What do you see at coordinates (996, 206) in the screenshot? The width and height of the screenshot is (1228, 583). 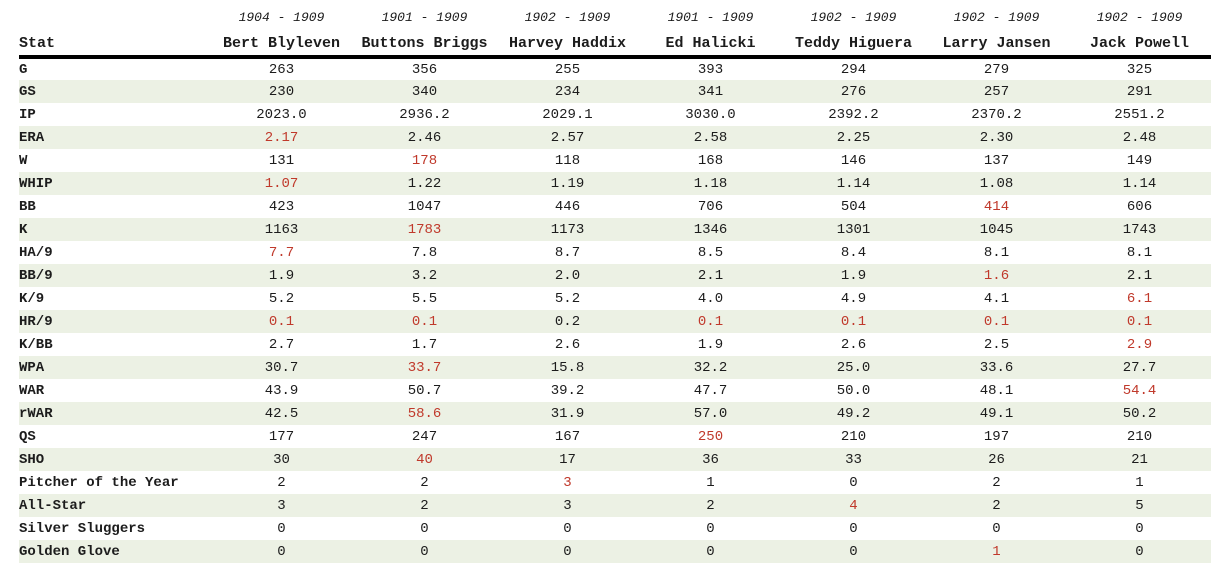 I see `stat-value: 414` at bounding box center [996, 206].